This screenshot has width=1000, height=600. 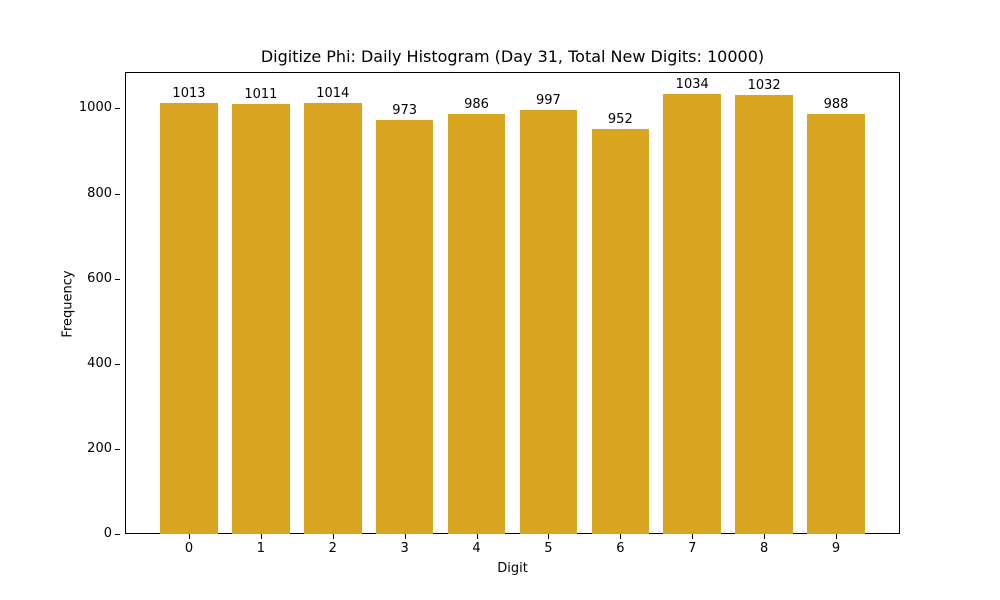 What do you see at coordinates (548, 100) in the screenshot?
I see `bar-value-label: 997` at bounding box center [548, 100].